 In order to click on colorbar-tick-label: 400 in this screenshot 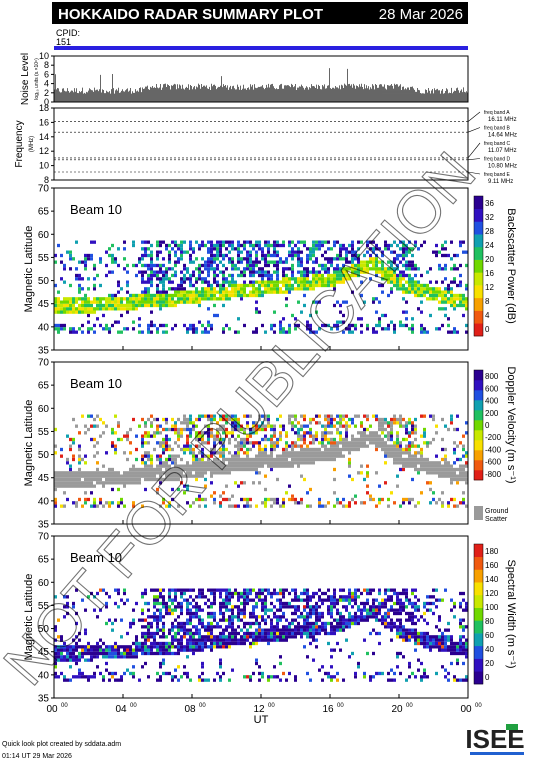, I will do `click(492, 401)`.